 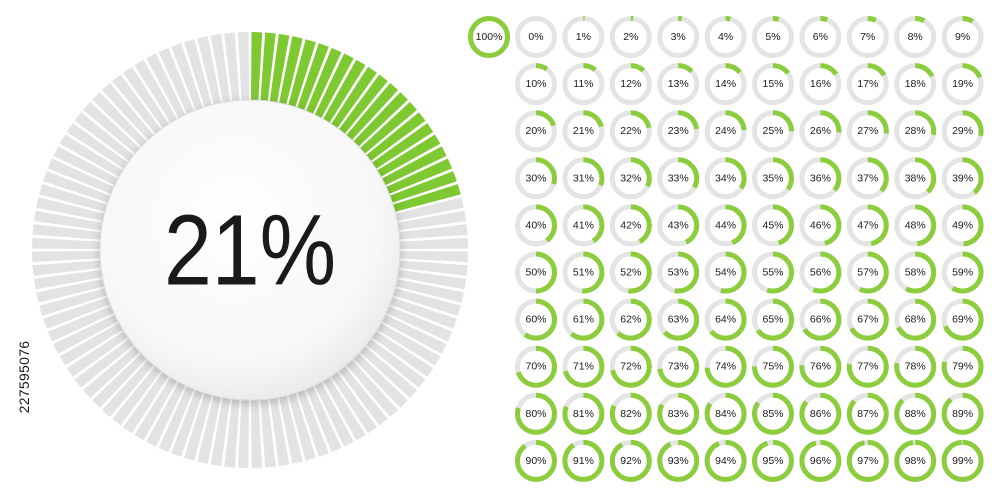 I want to click on mini-gauge: 70%, so click(x=536, y=366).